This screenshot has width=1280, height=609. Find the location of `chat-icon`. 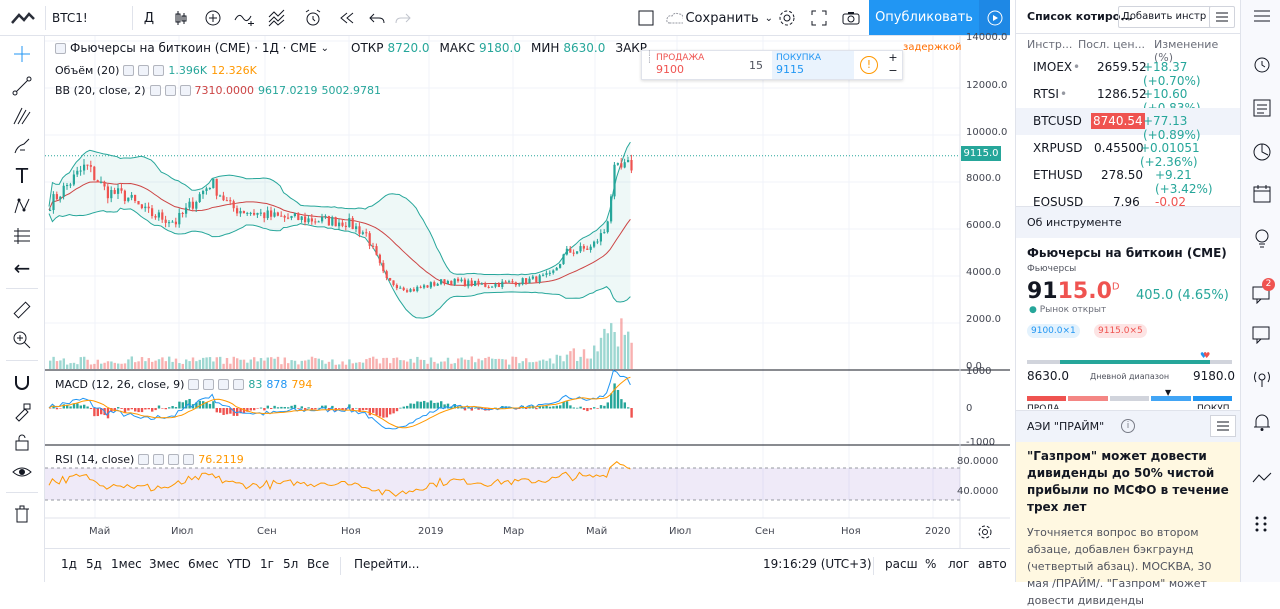

chat-icon is located at coordinates (1262, 334).